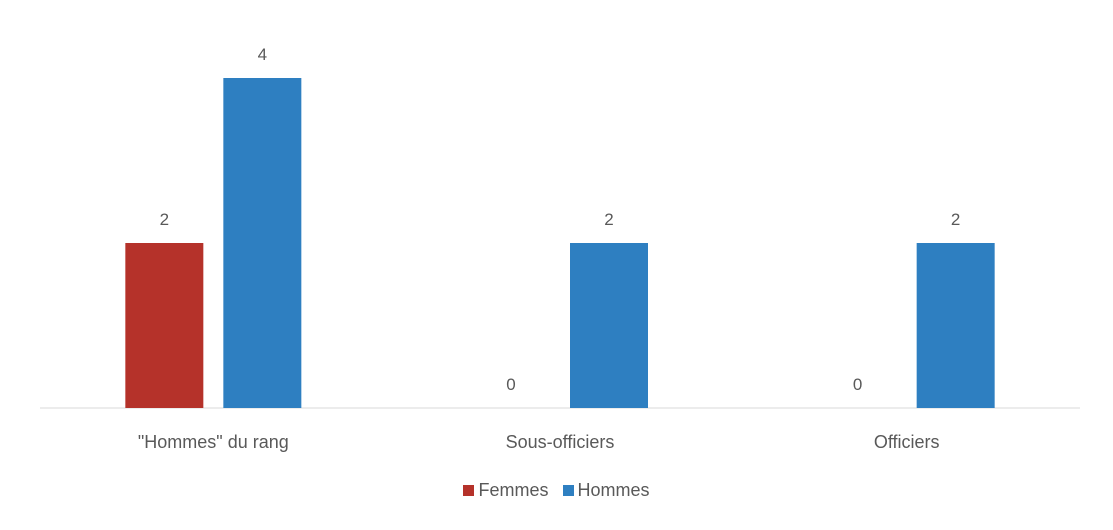 Image resolution: width=1113 pixels, height=530 pixels. I want to click on bar-femmes-hommes-du-rang, so click(164, 325).